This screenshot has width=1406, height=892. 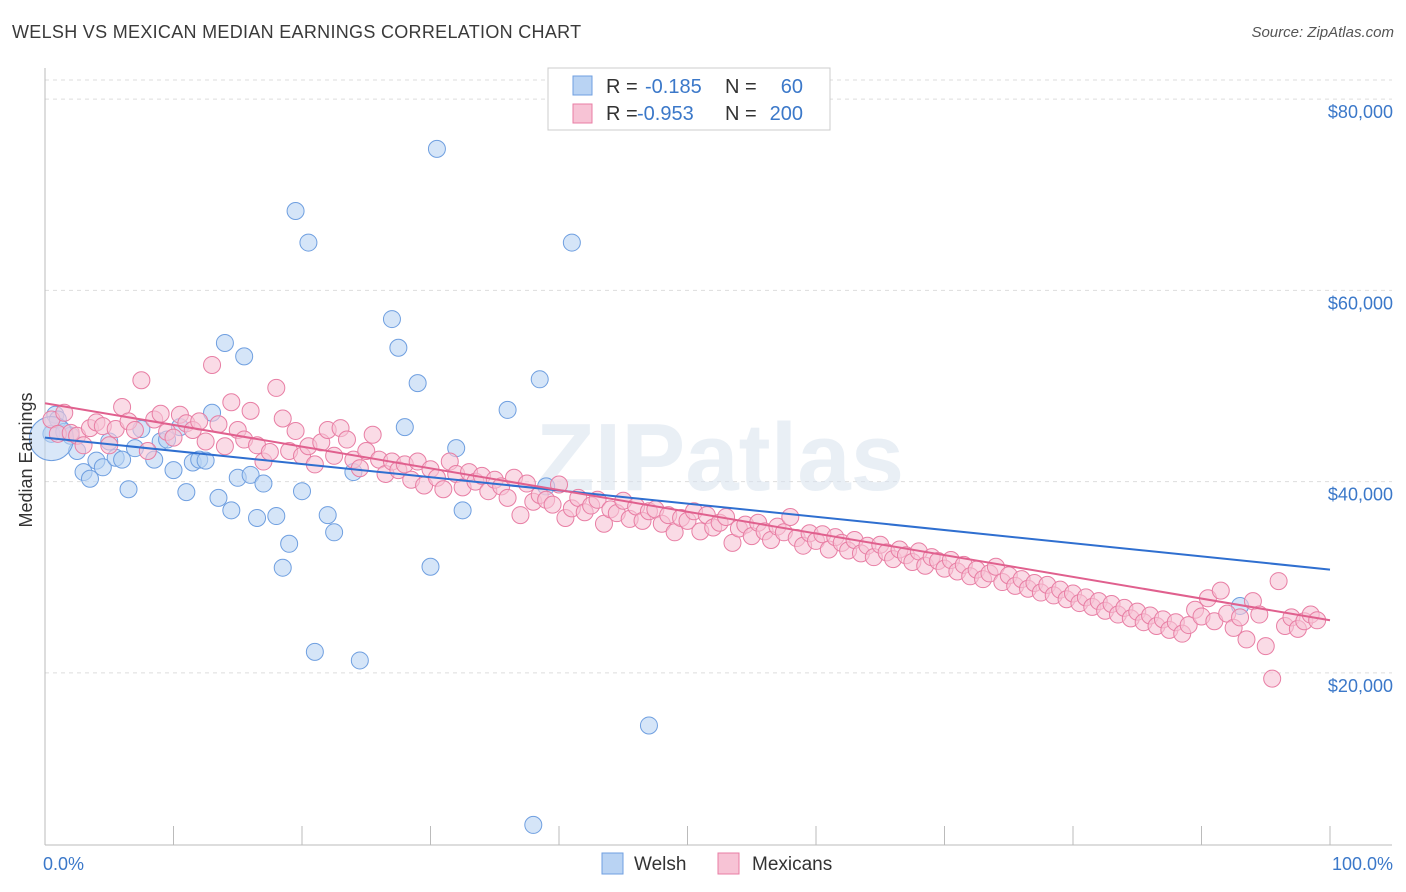 I want to click on bottom-legend-mexicans-label: Mexicans, so click(x=792, y=864).